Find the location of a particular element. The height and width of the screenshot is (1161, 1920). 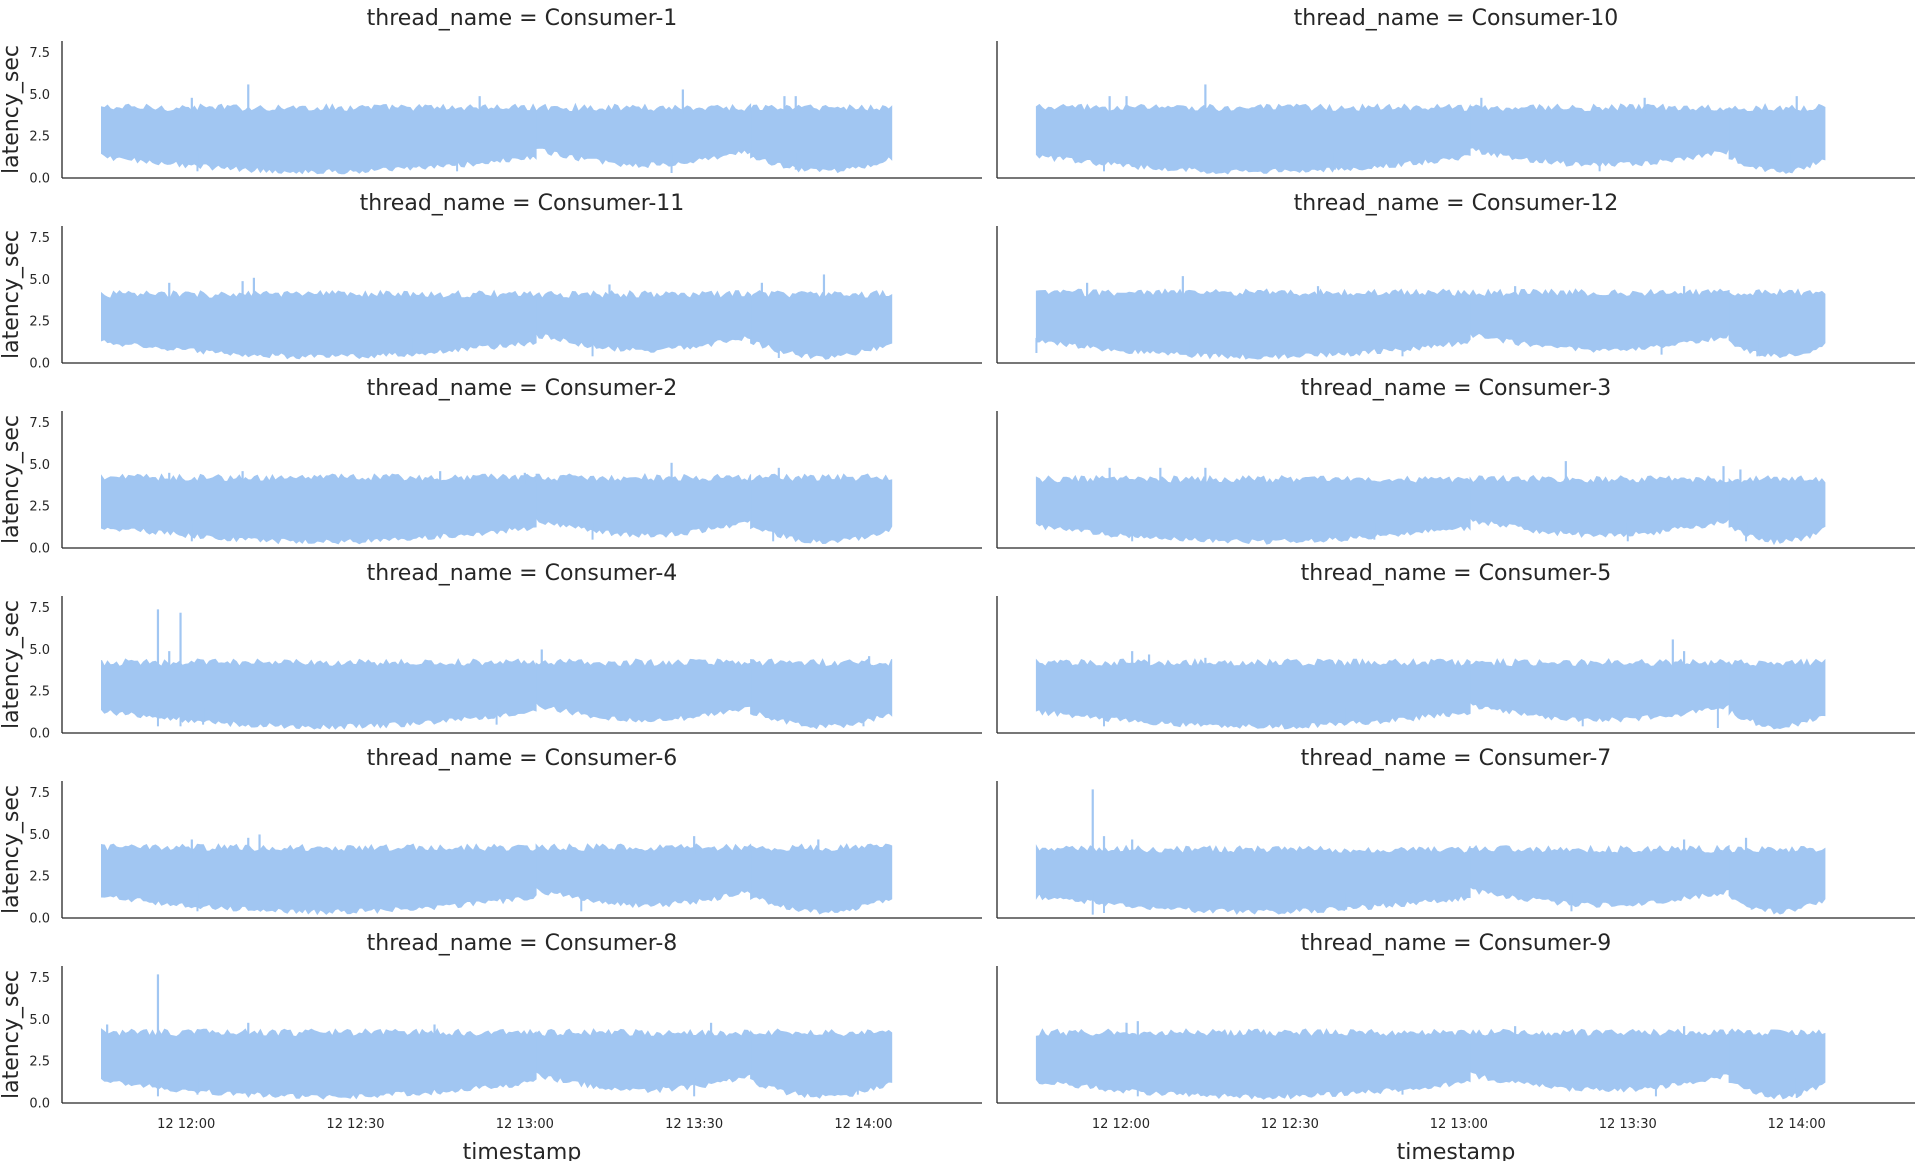

panel-title: thread_name = Consumer-11 is located at coordinates (522, 203).